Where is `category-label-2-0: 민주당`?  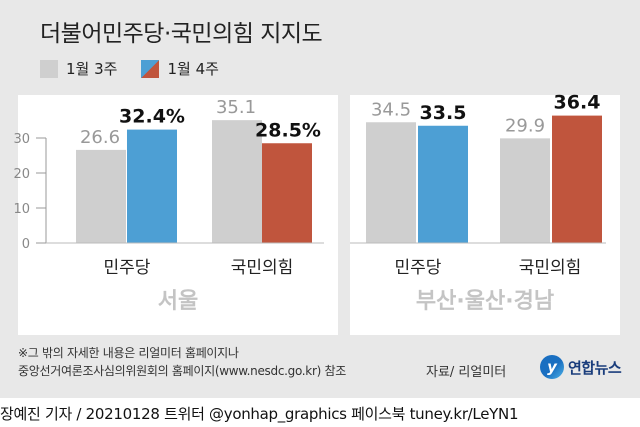 category-label-2-0: 민주당 is located at coordinates (418, 268).